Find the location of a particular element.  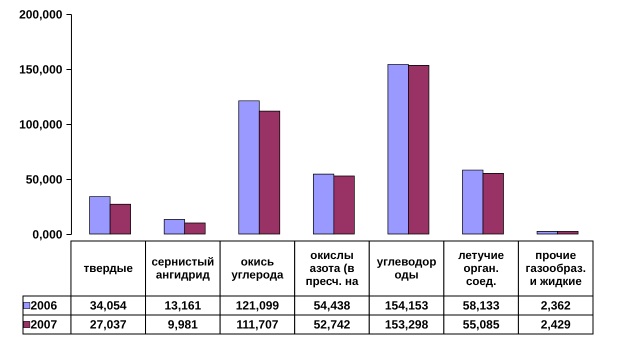

data-label: 9,981 is located at coordinates (183, 325).